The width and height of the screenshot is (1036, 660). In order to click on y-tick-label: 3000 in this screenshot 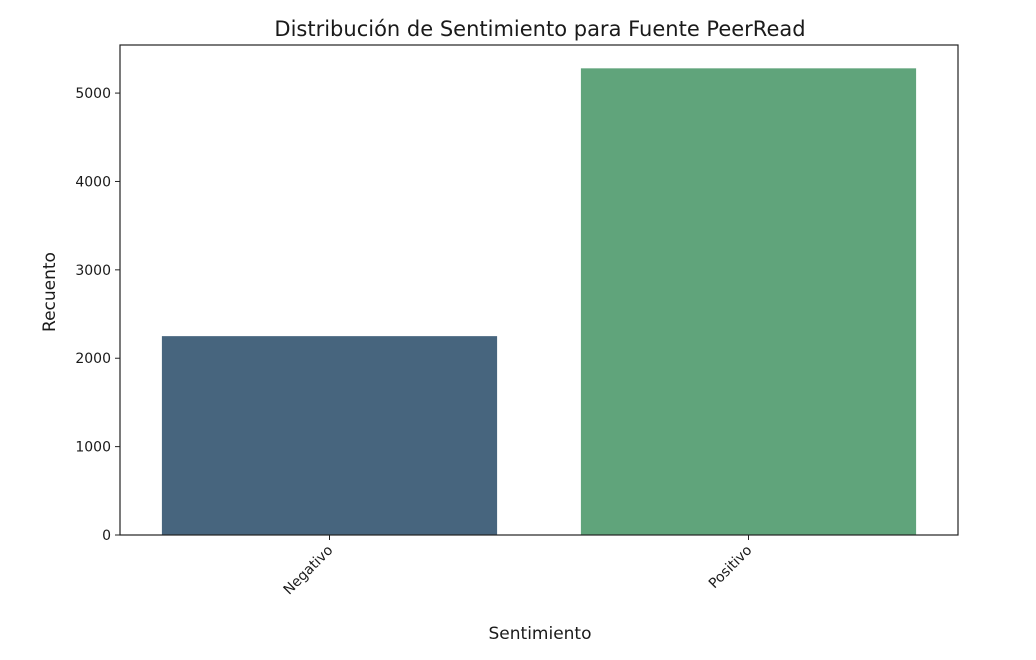, I will do `click(93, 271)`.